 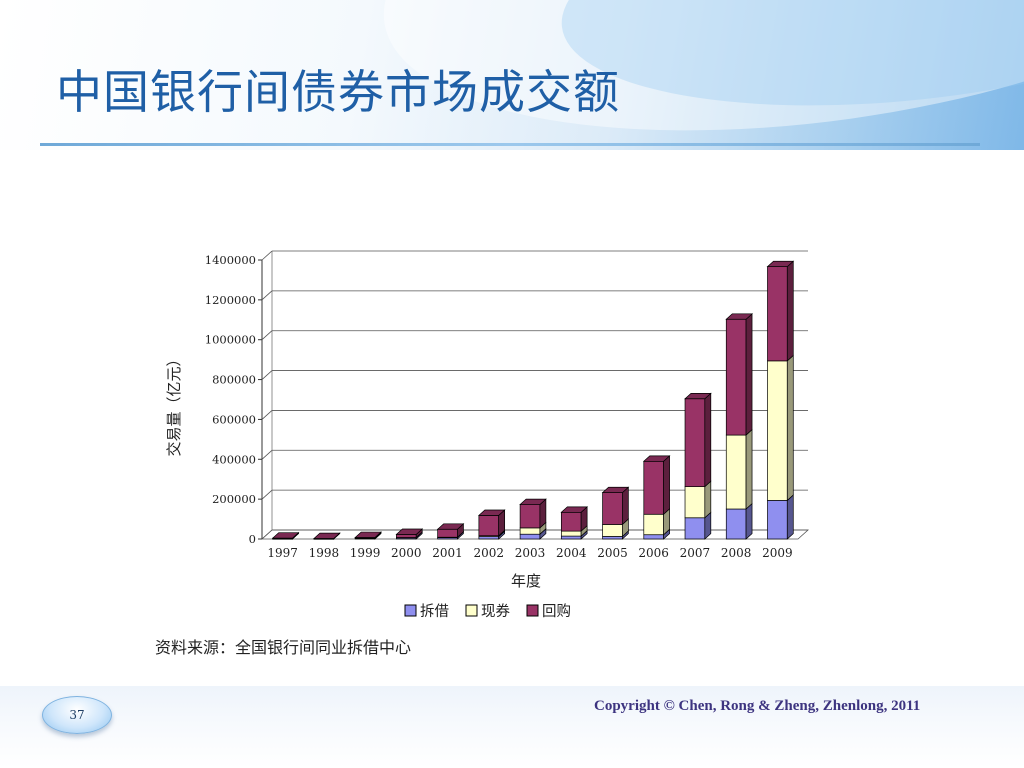 What do you see at coordinates (434, 611) in the screenshot?
I see `legend-label: 拆借` at bounding box center [434, 611].